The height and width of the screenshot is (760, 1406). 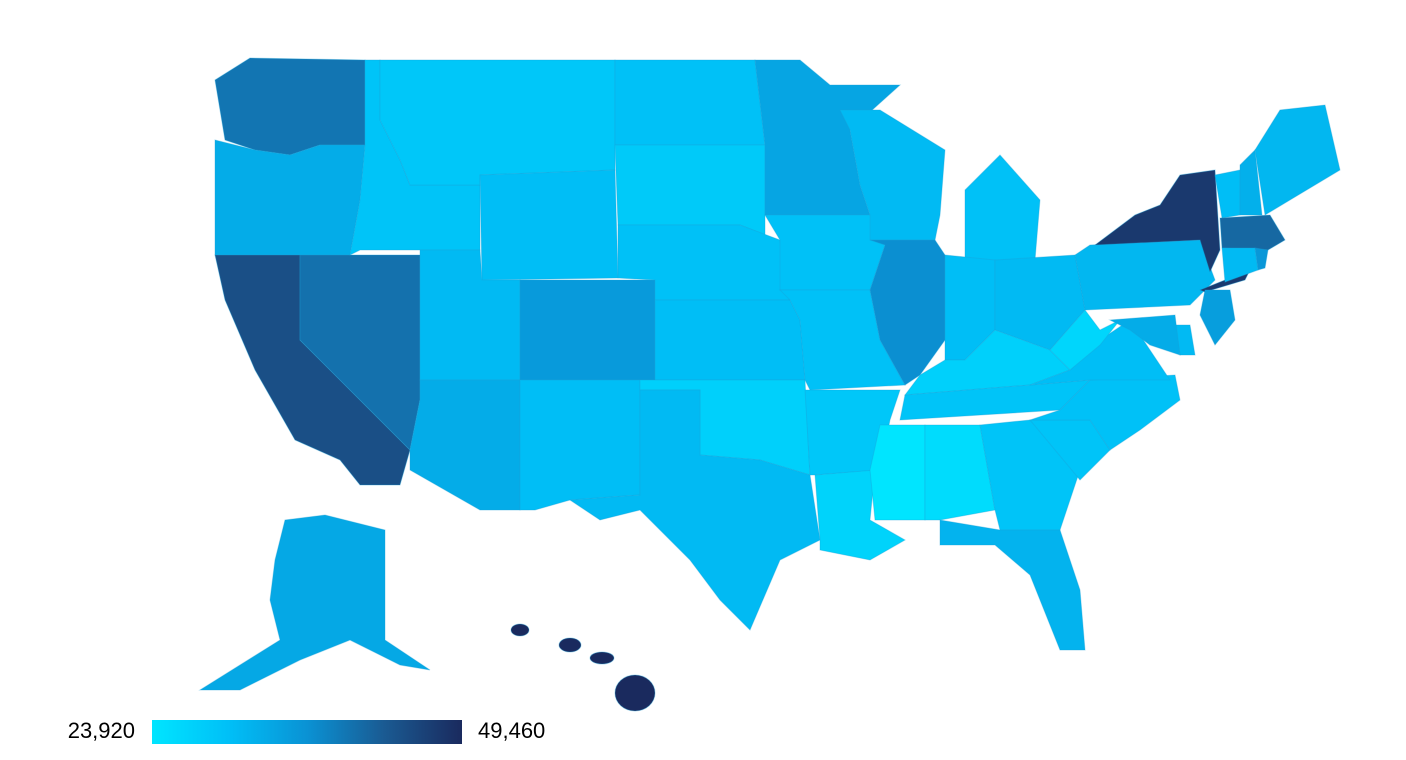 What do you see at coordinates (307, 732) in the screenshot?
I see `legend-bar` at bounding box center [307, 732].